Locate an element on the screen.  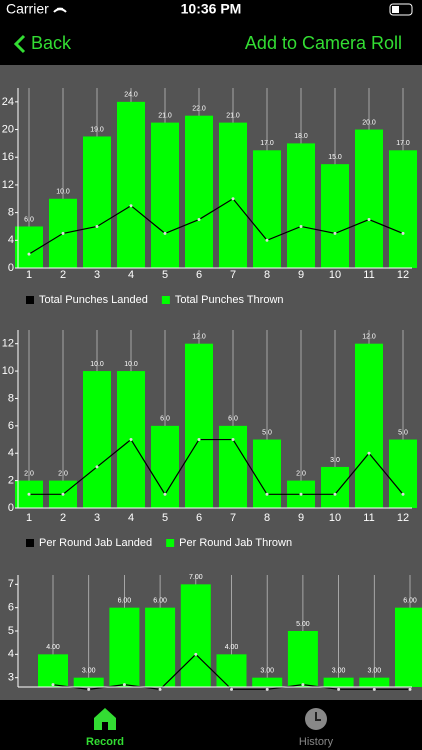
x-tick-label: 3 is located at coordinates (97, 518).